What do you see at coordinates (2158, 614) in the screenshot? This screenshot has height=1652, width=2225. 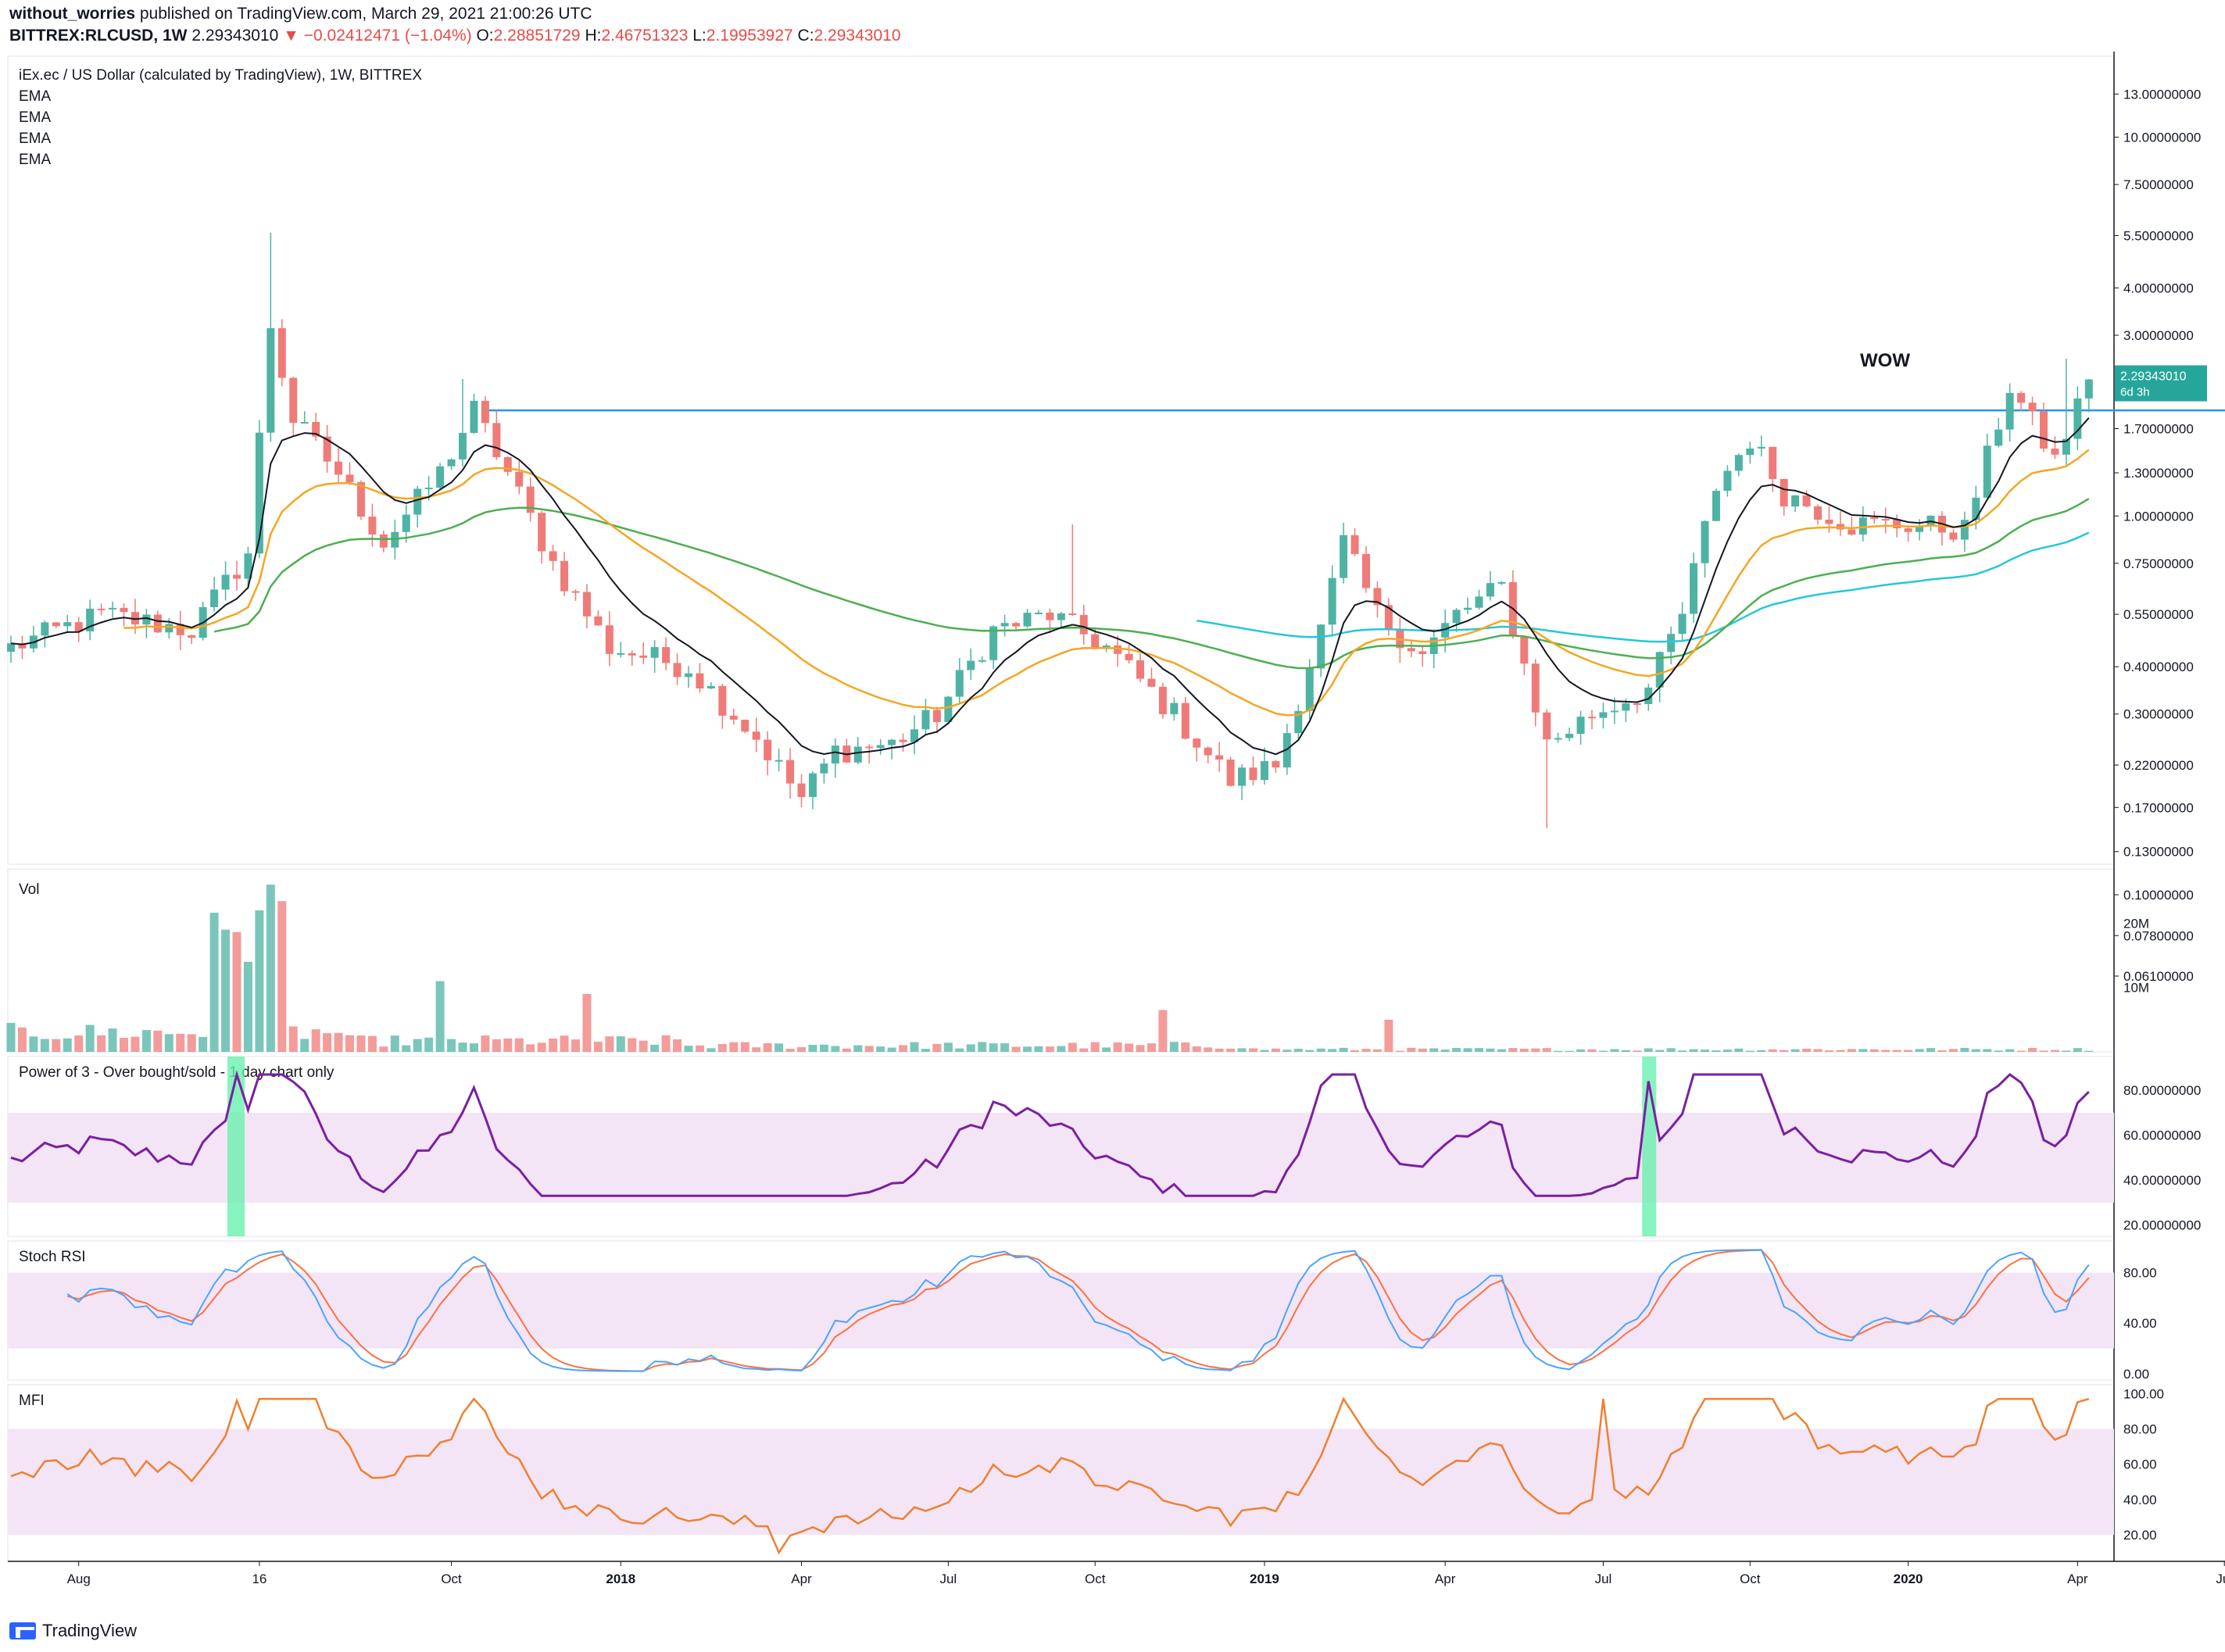 I see `price-axis-label: 0.55000000` at bounding box center [2158, 614].